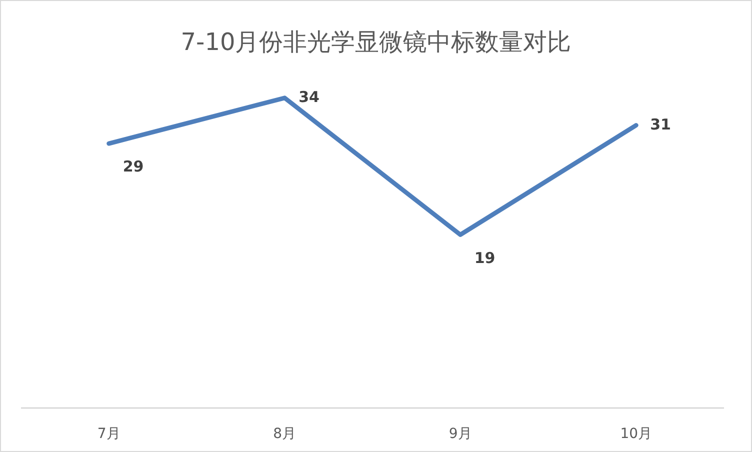 The width and height of the screenshot is (752, 452). Describe the element at coordinates (660, 124) in the screenshot. I see `data-label: 31` at that location.